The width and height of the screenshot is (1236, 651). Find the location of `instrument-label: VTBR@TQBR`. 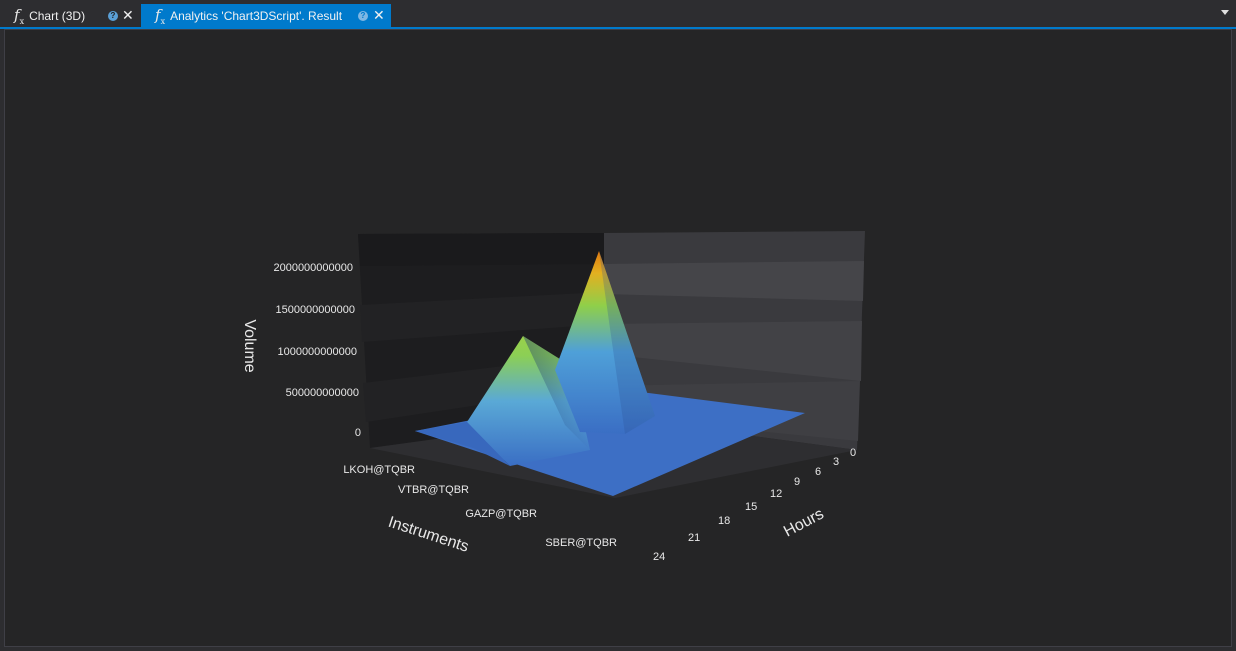

instrument-label: VTBR@TQBR is located at coordinates (433, 490).